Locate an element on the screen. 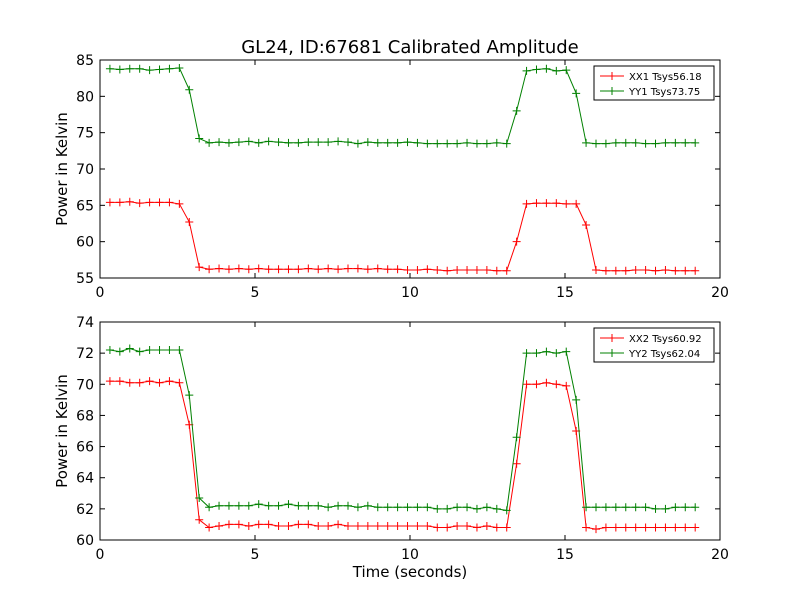  y-tick-label: 65 is located at coordinates (85, 206).